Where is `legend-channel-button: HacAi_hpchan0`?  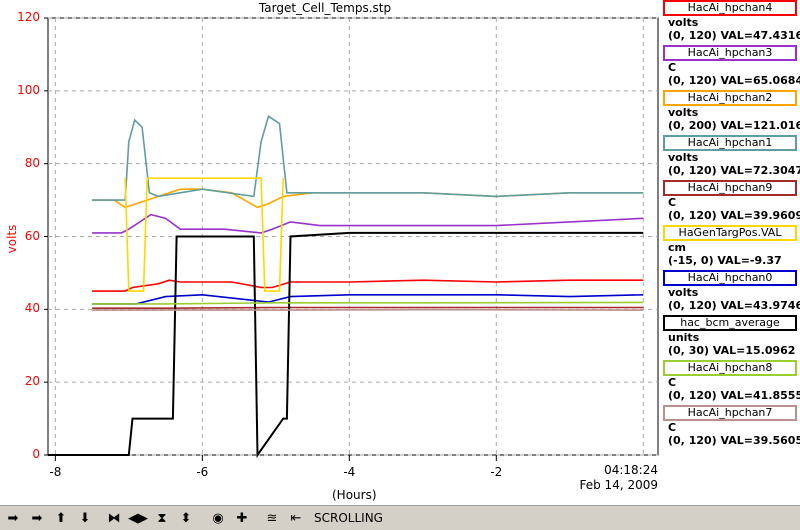 legend-channel-button: HacAi_hpchan0 is located at coordinates (730, 278).